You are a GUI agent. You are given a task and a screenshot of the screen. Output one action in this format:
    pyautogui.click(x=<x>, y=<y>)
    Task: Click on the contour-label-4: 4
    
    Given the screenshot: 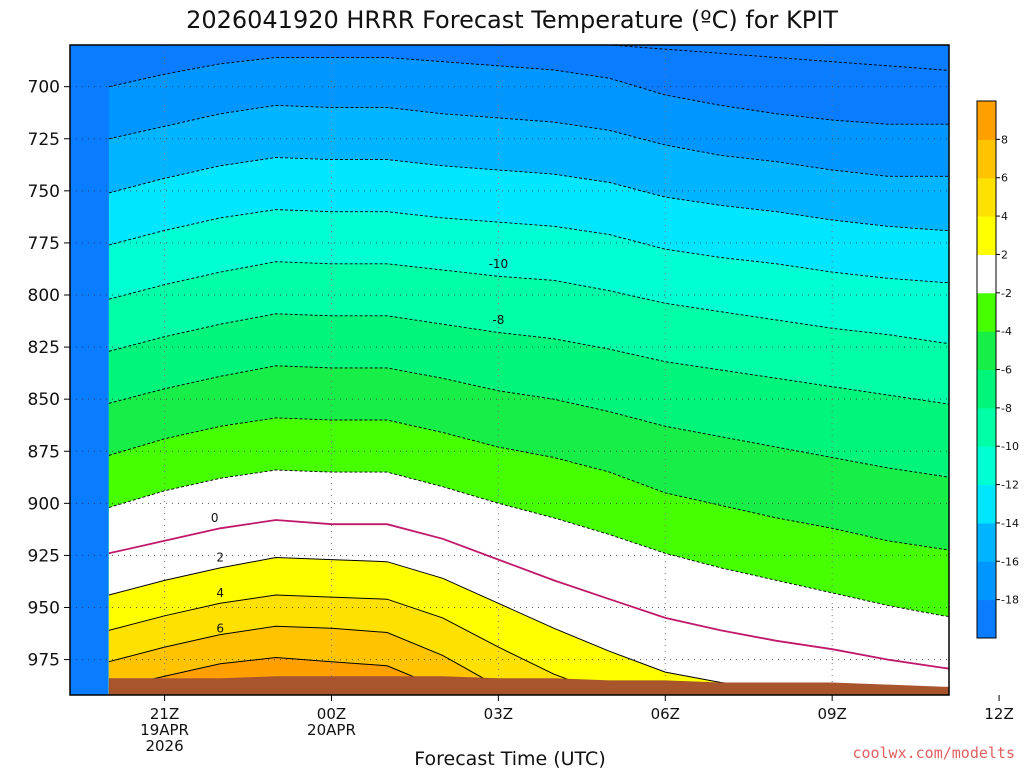 What is the action you would take?
    pyautogui.click(x=220, y=593)
    